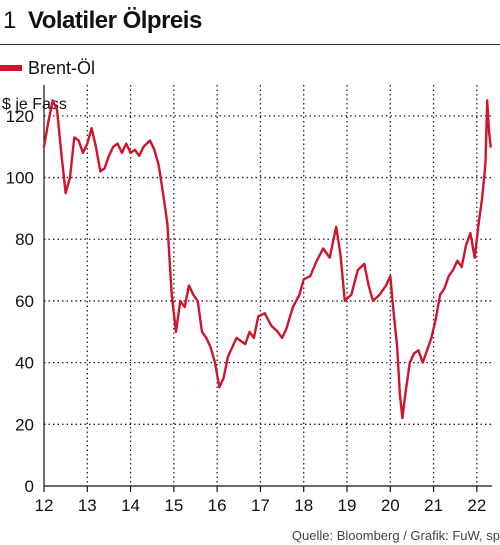  I want to click on title-divider, so click(250, 44).